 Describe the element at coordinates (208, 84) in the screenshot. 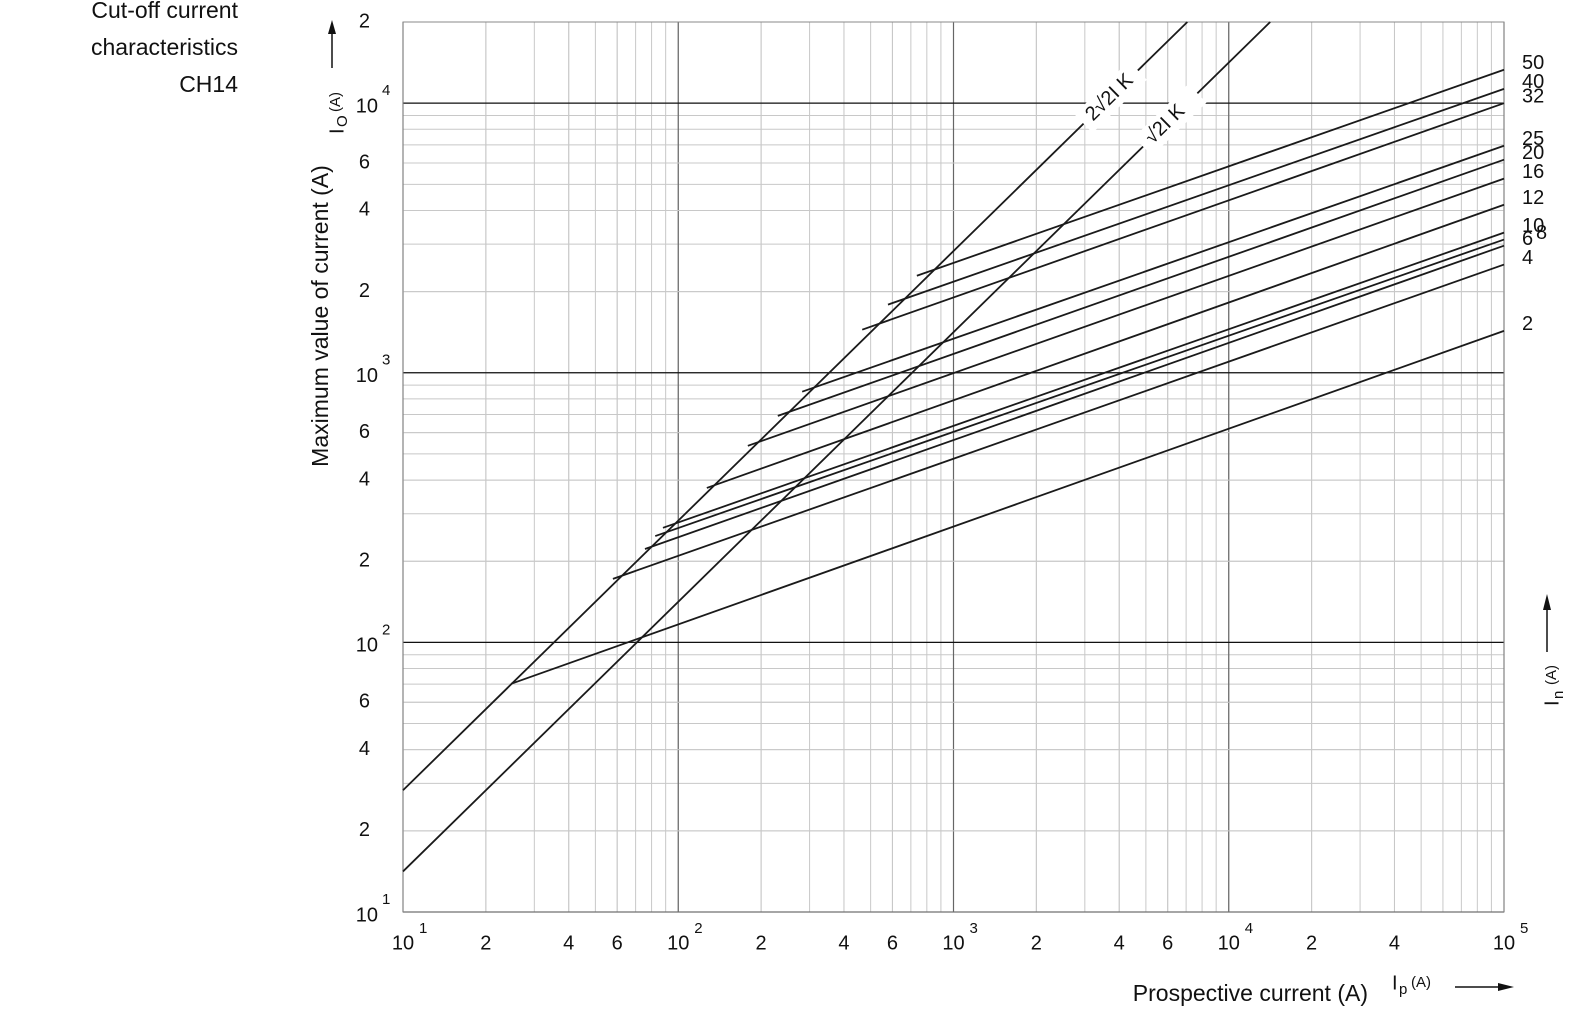

I see `chart-title: CH14` at that location.